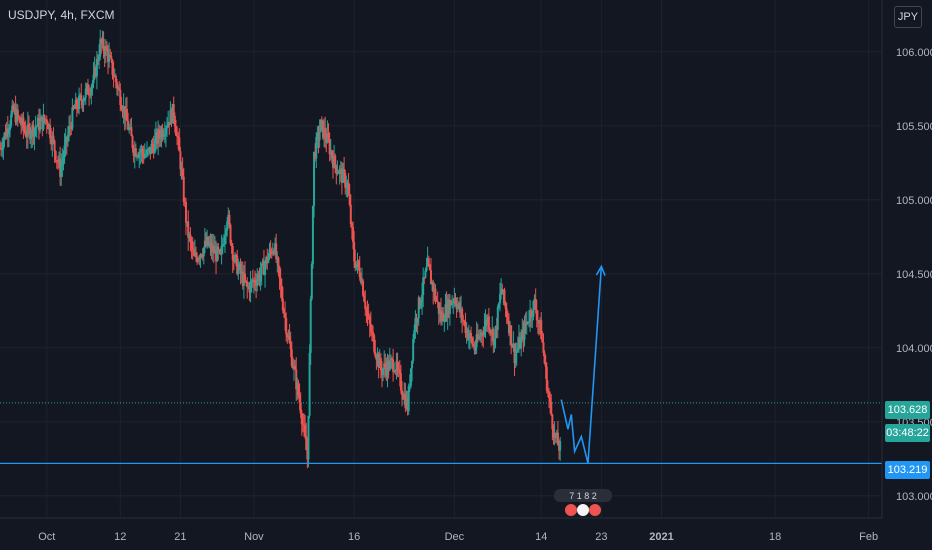 The image size is (932, 550). Describe the element at coordinates (583, 510) in the screenshot. I see `japan-flag-icon` at that location.